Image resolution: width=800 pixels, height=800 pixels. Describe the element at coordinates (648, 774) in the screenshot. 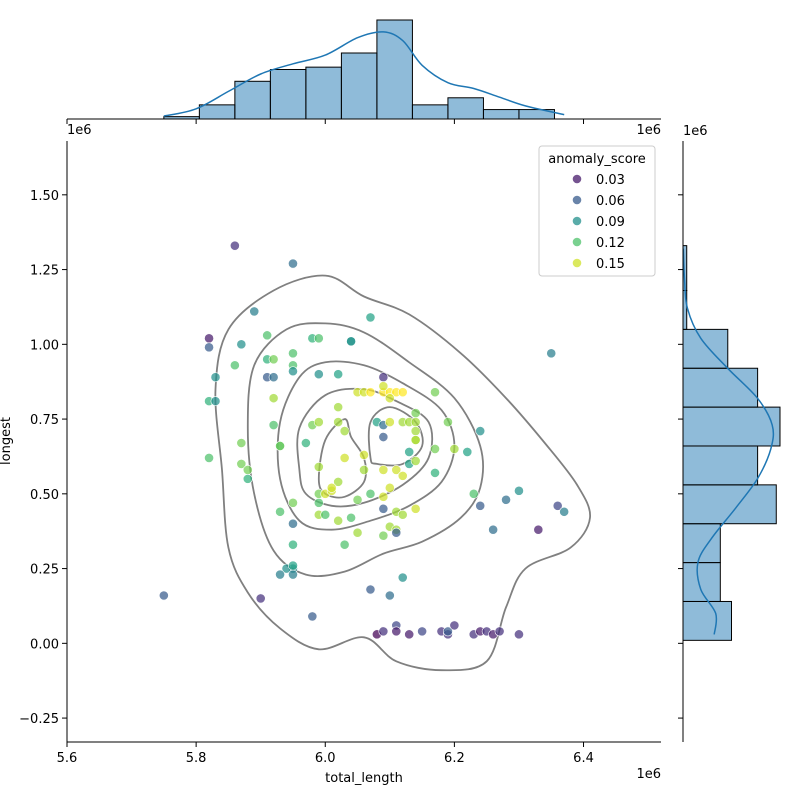

I see `x-offset-label: 1e6` at that location.